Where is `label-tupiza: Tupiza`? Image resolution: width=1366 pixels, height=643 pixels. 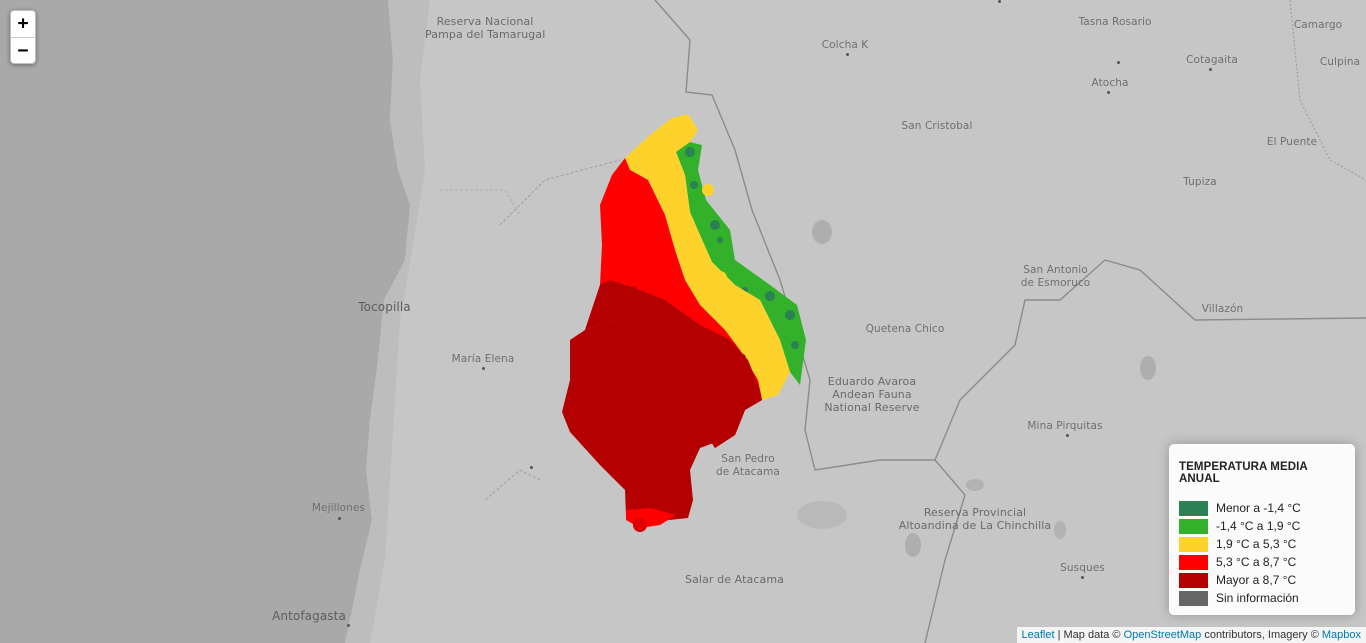 label-tupiza: Tupiza is located at coordinates (1200, 182).